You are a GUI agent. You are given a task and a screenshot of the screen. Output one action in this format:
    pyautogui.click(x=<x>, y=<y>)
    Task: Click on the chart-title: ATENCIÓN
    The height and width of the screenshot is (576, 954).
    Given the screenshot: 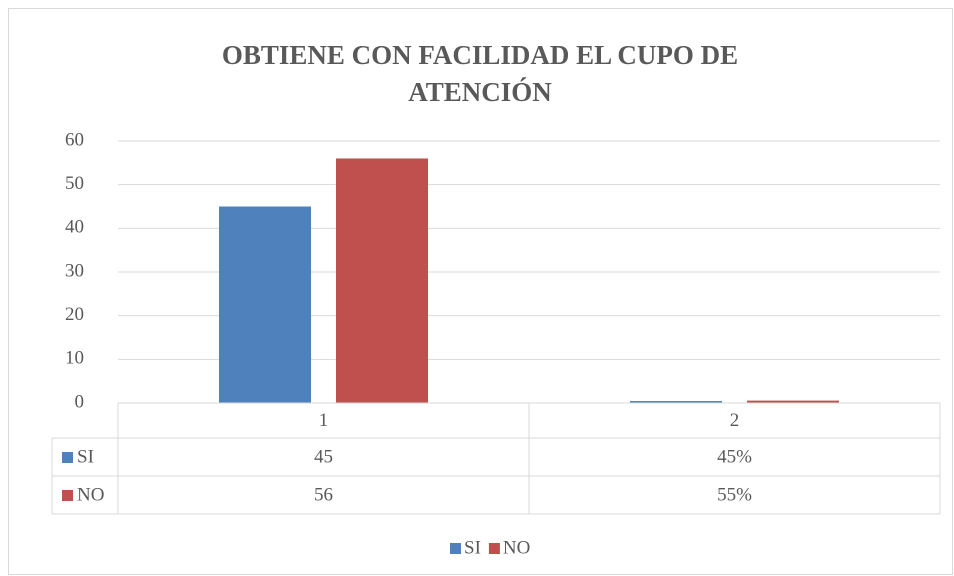 What is the action you would take?
    pyautogui.click(x=480, y=92)
    